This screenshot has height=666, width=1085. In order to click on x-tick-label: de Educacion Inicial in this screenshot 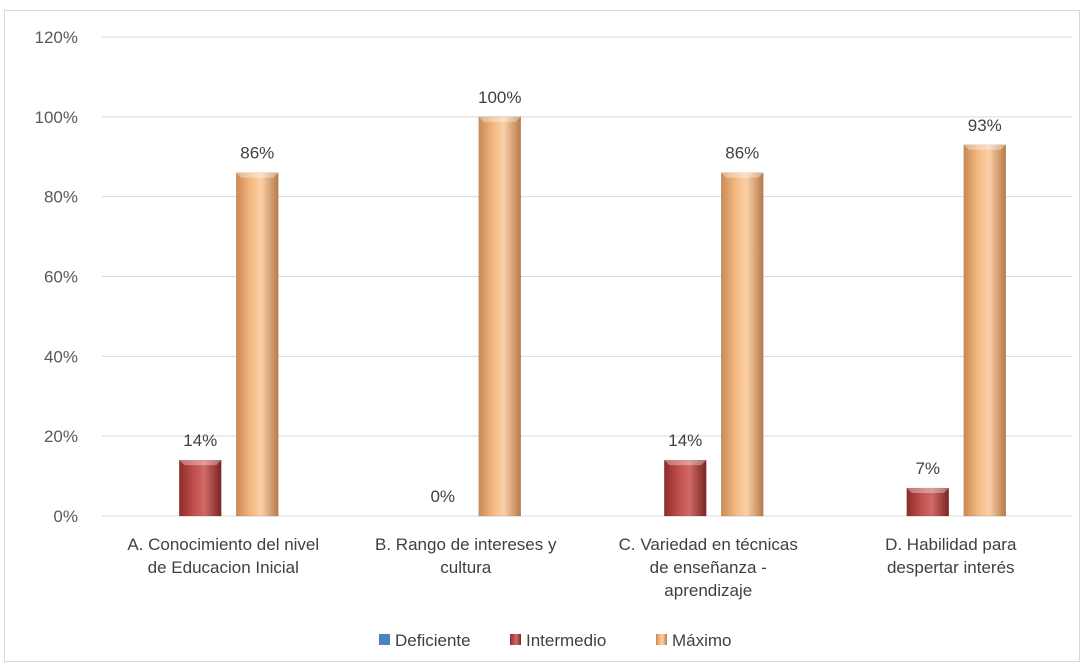, I will do `click(223, 567)`.